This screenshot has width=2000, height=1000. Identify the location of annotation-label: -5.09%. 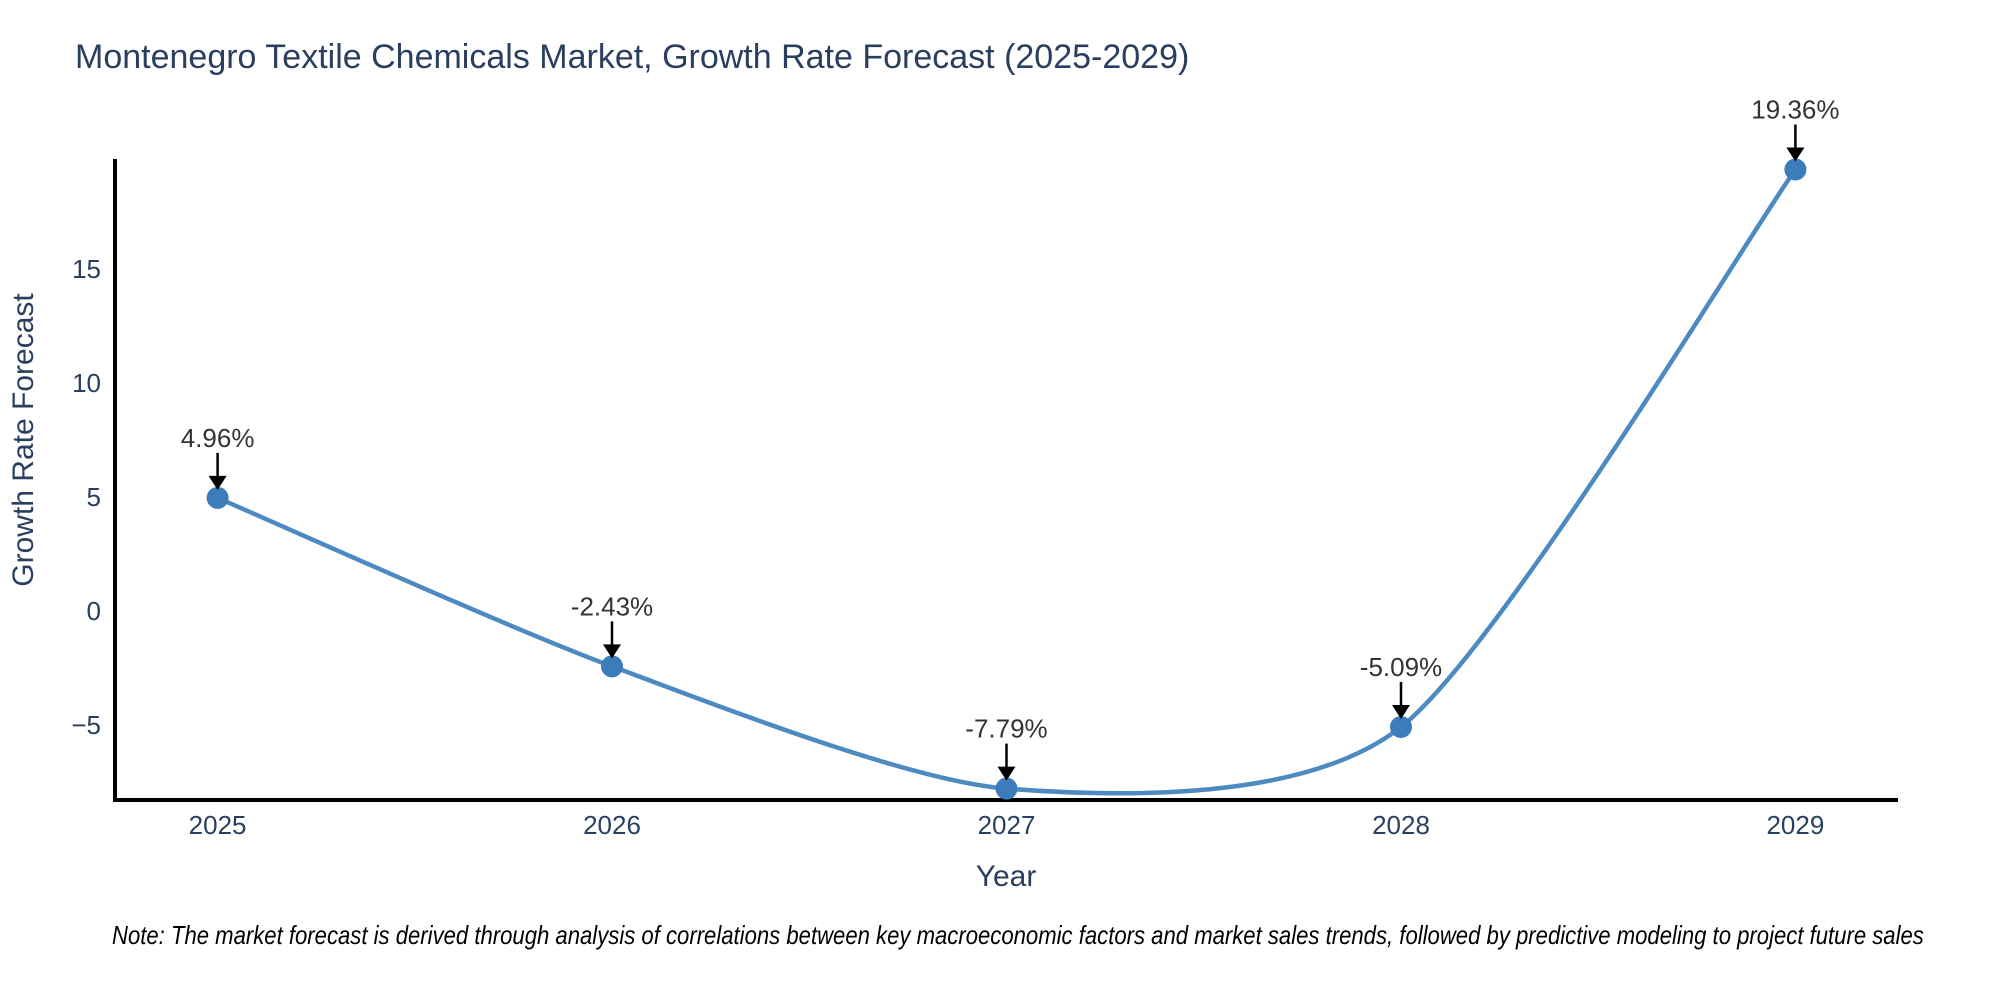
(1401, 667).